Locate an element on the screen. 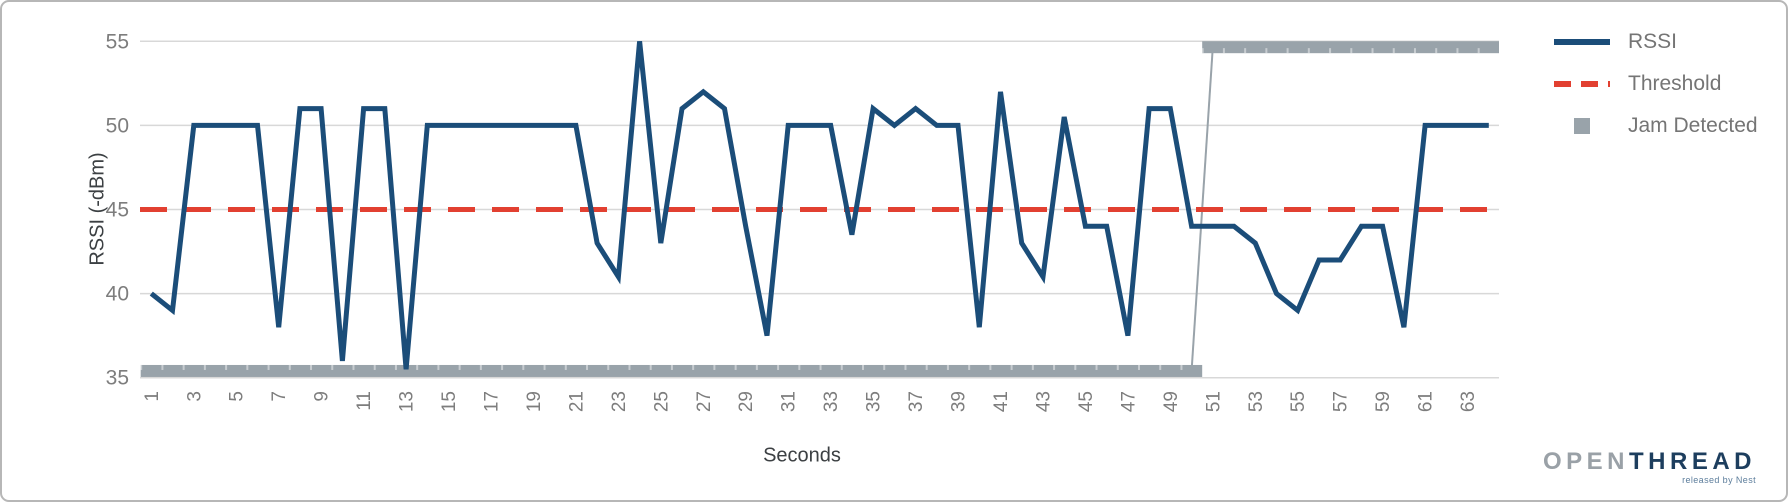  openthread-wordmark: OPENTHREAD is located at coordinates (1649, 462).